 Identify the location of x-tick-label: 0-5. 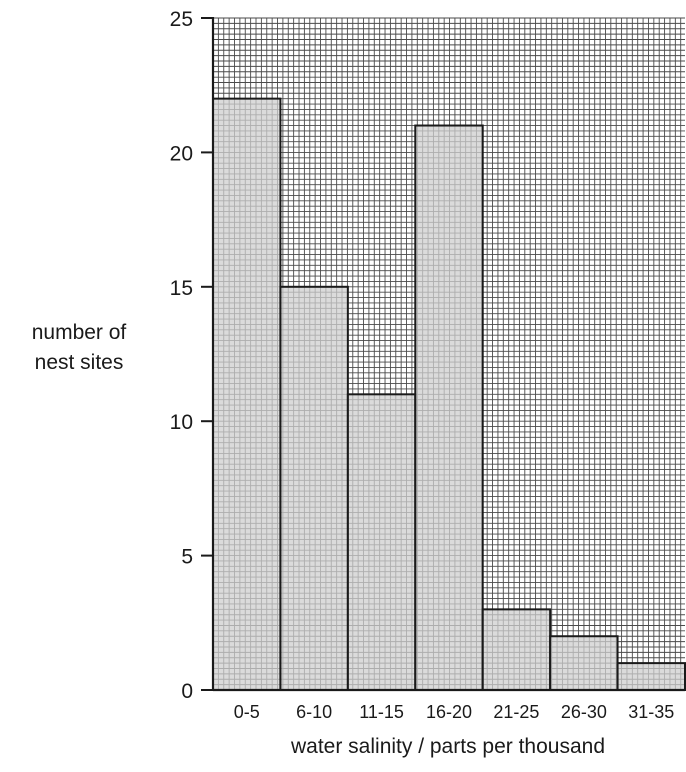
(247, 712).